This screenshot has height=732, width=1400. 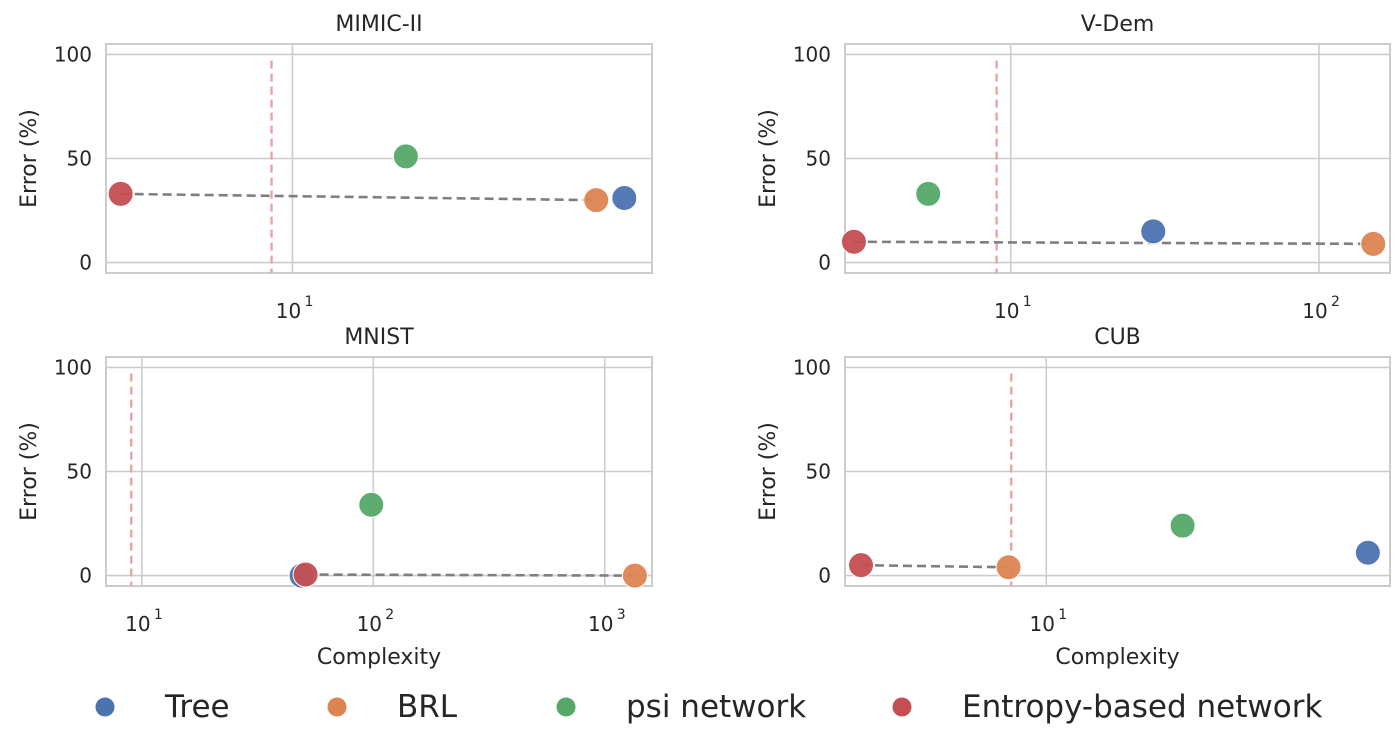 I want to click on panel-title: V-Dem, so click(x=1118, y=24).